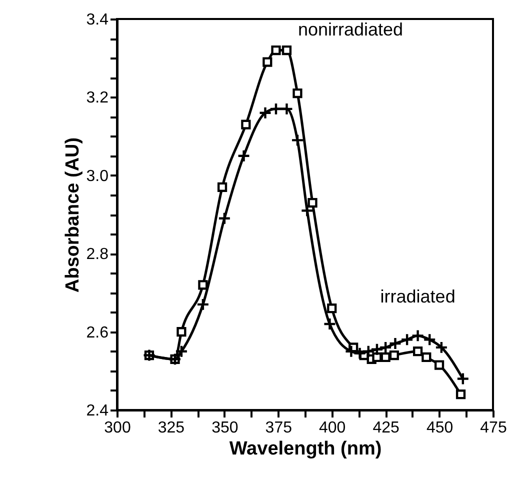 Image resolution: width=523 pixels, height=496 pixels. Describe the element at coordinates (351, 29) in the screenshot. I see `series-label: nonirradiated` at that location.